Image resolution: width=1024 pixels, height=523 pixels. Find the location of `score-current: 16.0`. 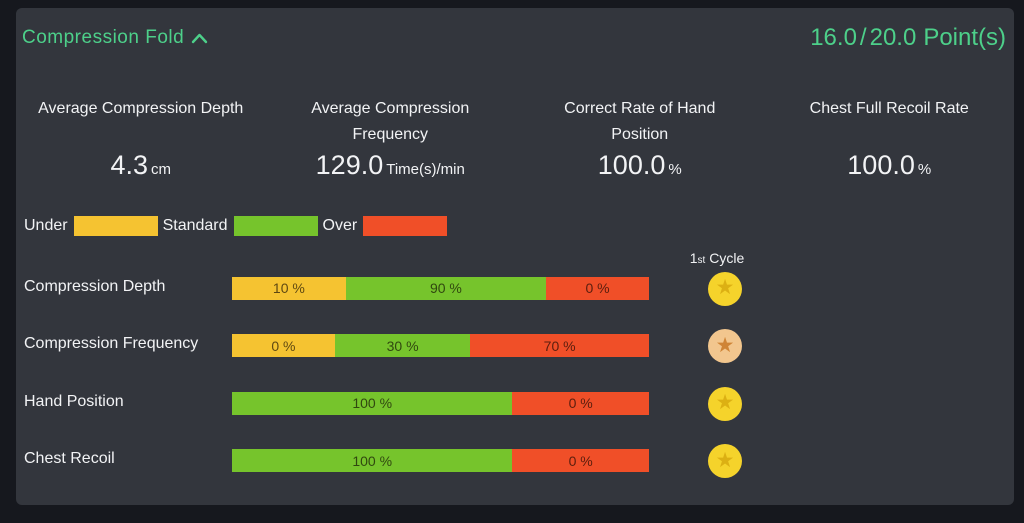

score-current: 16.0 is located at coordinates (833, 37).